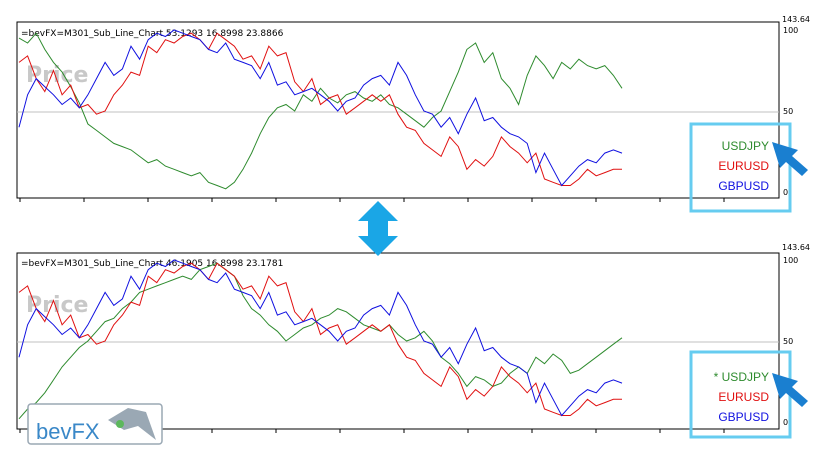 The width and height of the screenshot is (828, 471). What do you see at coordinates (788, 111) in the screenshot?
I see `top-ytick-label-50: 50` at bounding box center [788, 111].